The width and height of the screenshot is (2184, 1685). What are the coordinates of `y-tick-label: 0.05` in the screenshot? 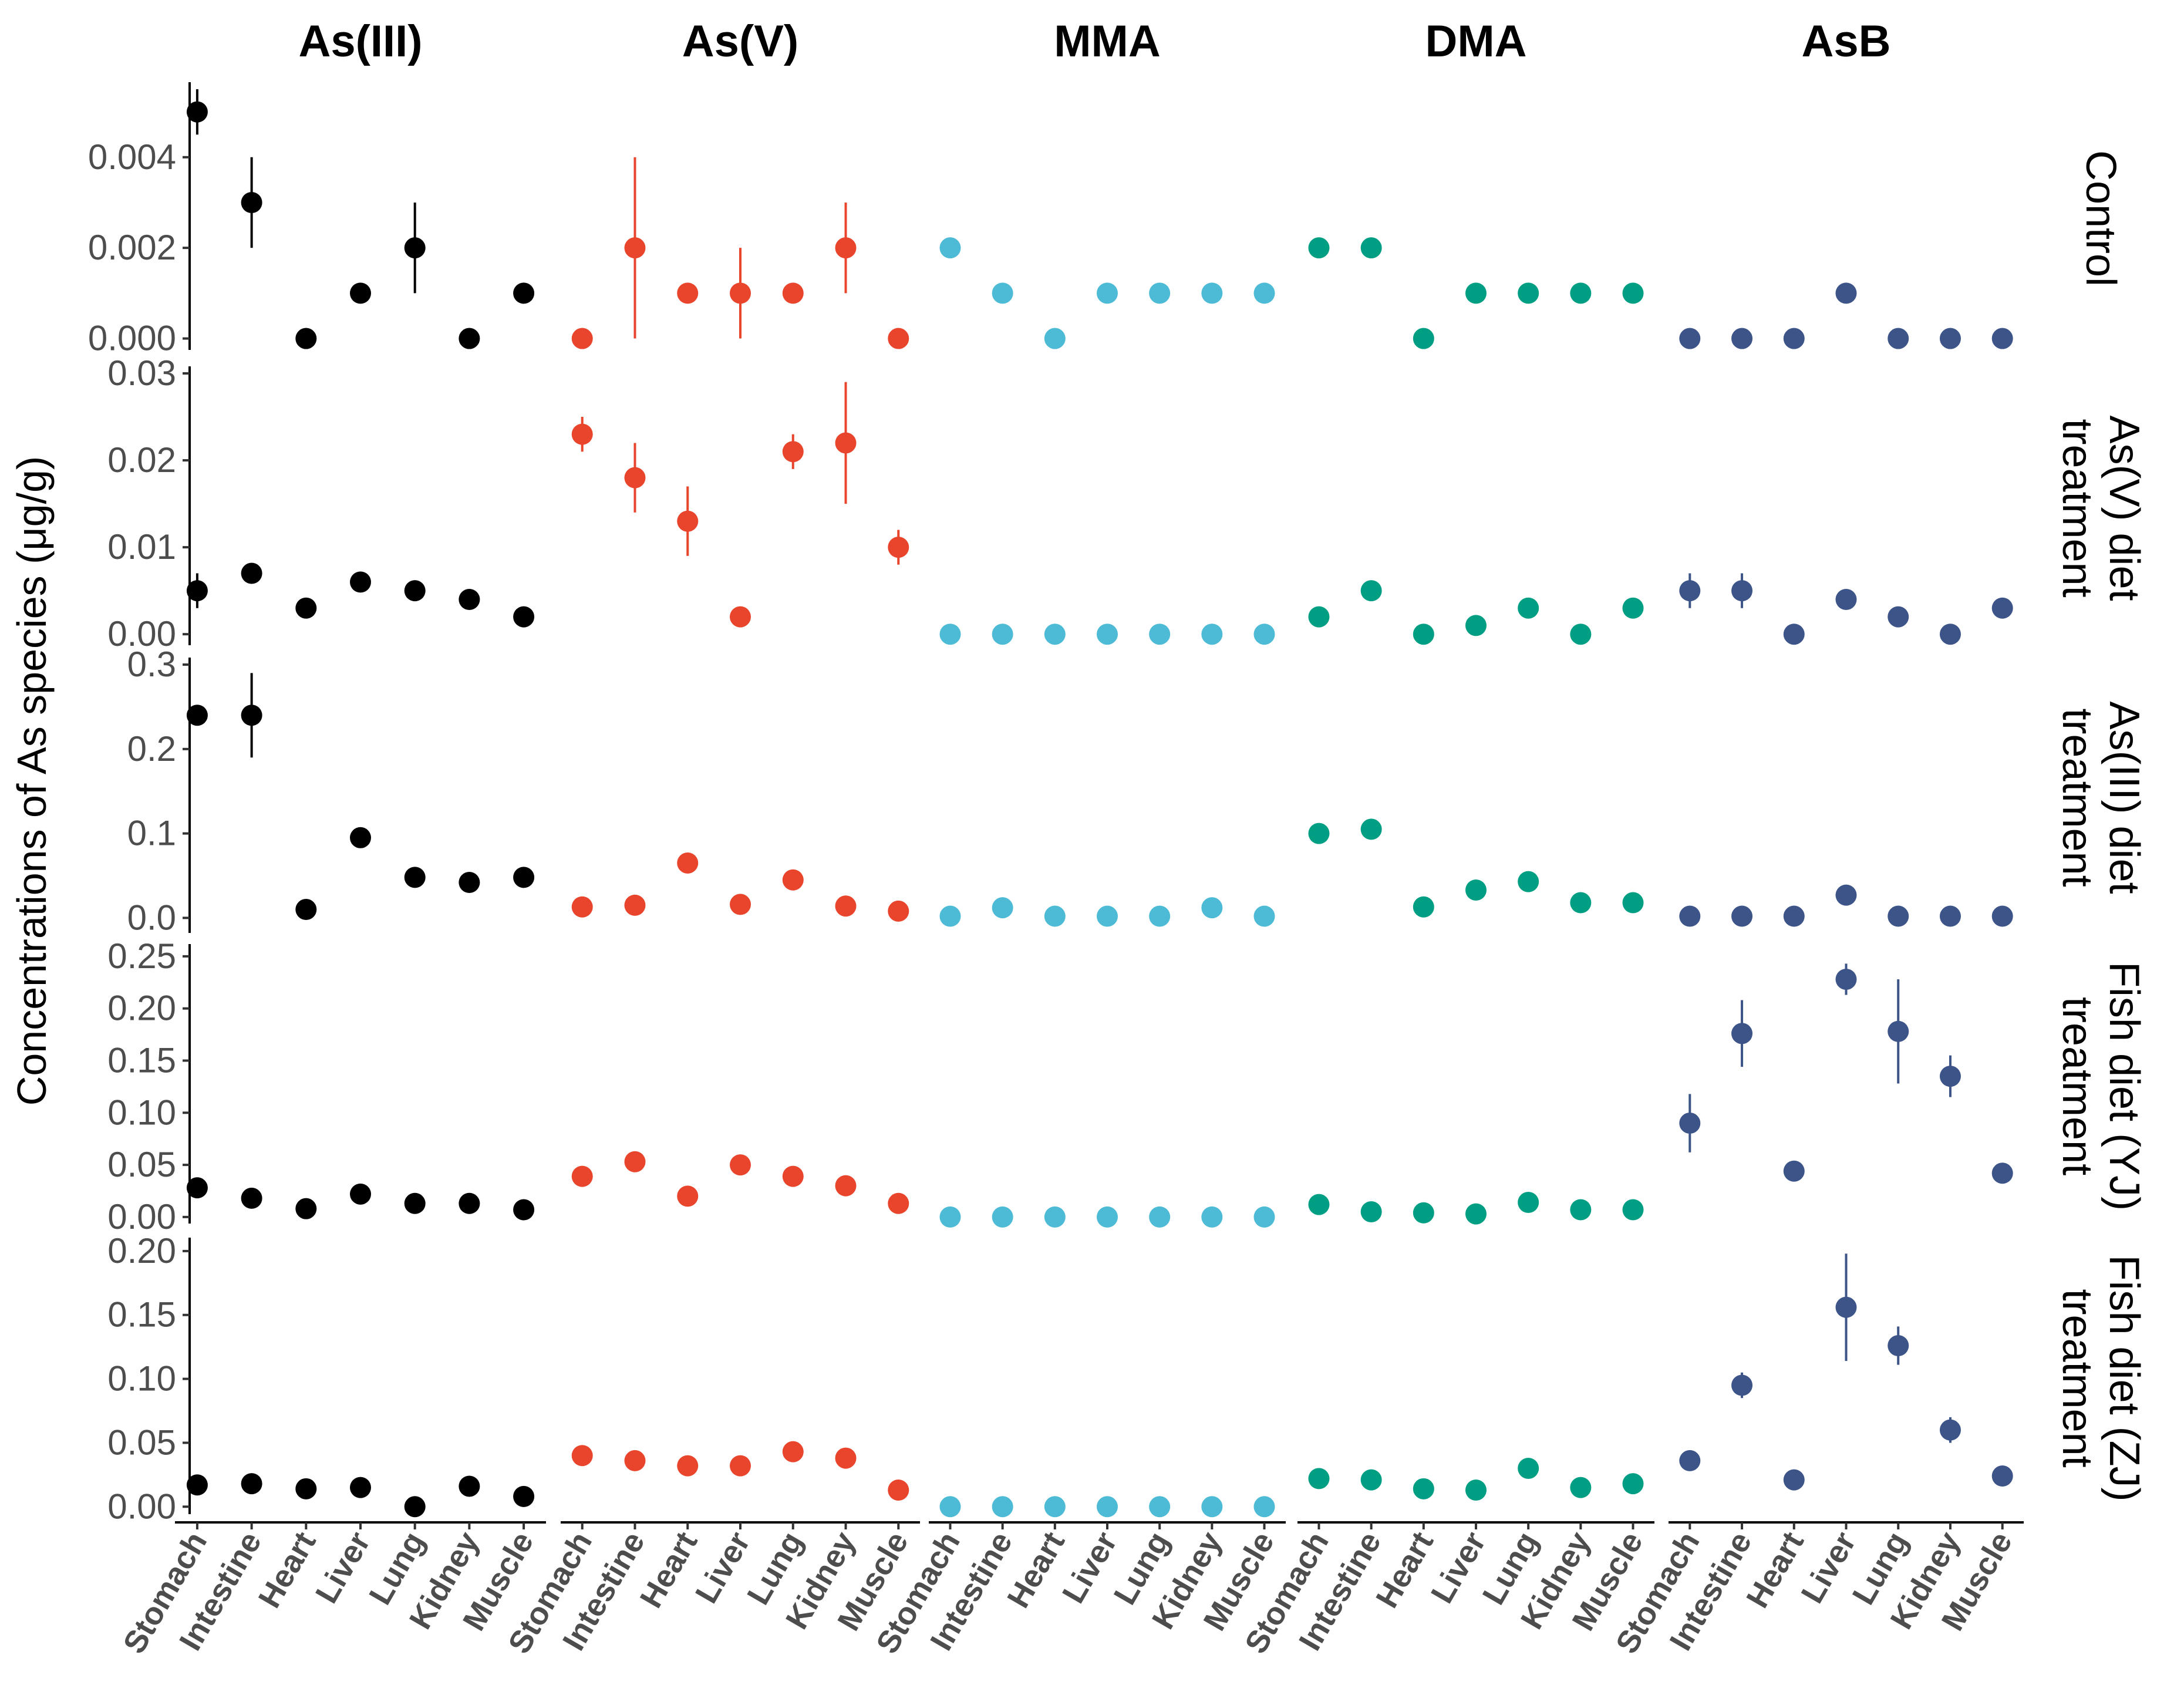 It's located at (141, 1164).